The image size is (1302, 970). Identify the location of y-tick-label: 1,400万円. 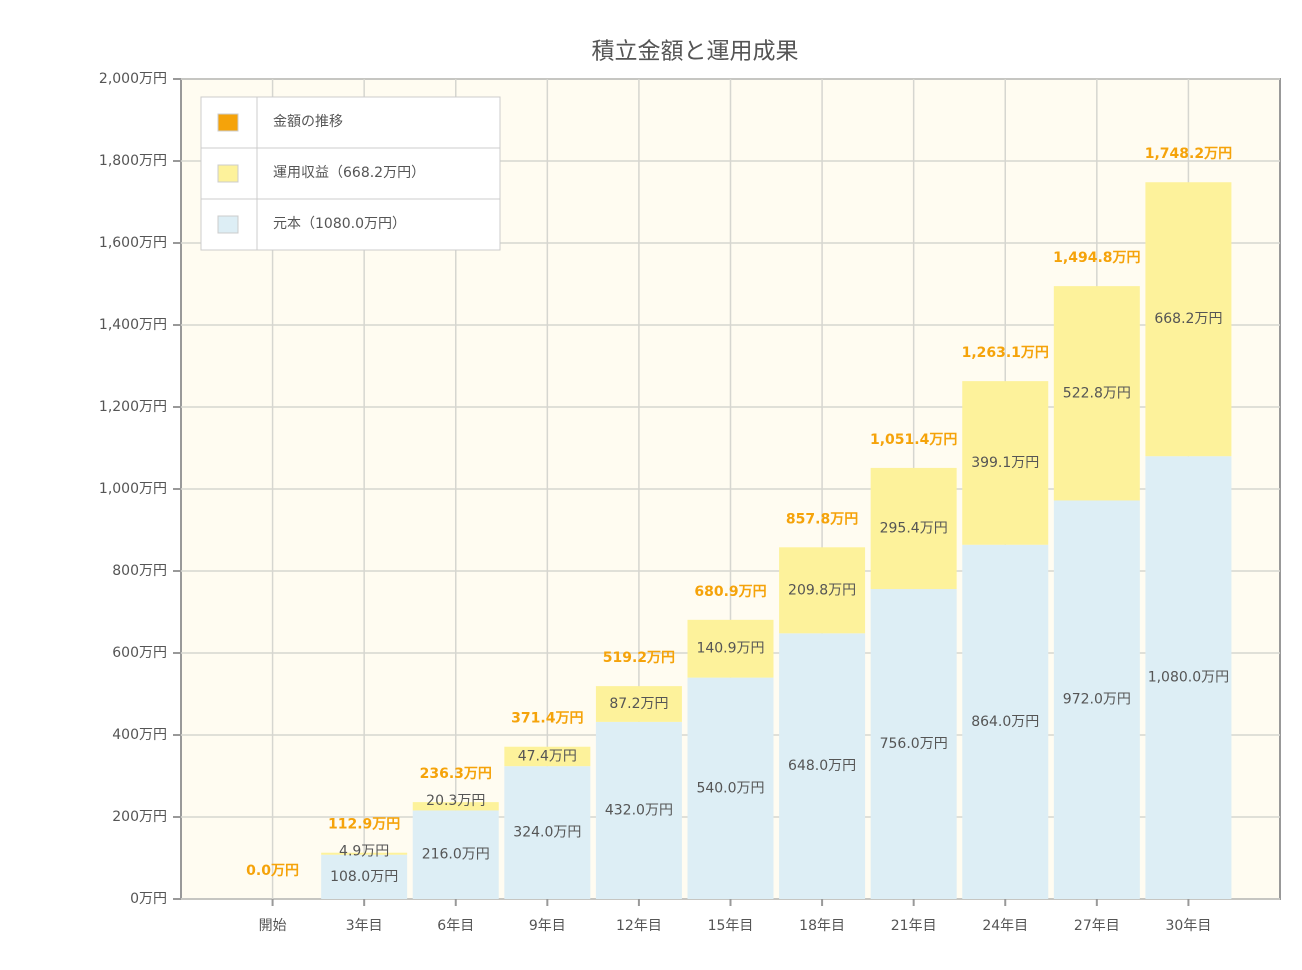
(133, 325).